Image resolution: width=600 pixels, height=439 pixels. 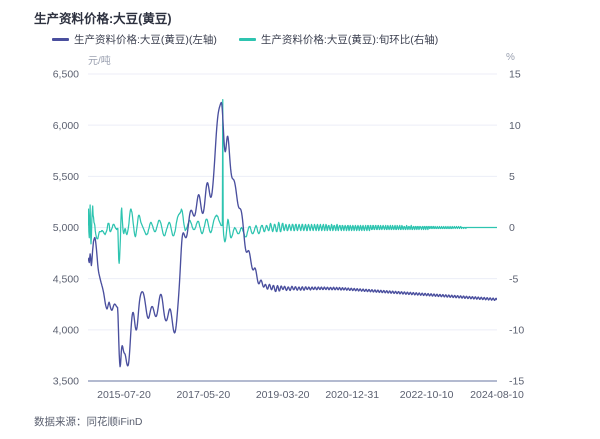 What do you see at coordinates (497, 395) in the screenshot?
I see `x-axis-tick-label: 2024-08-10` at bounding box center [497, 395].